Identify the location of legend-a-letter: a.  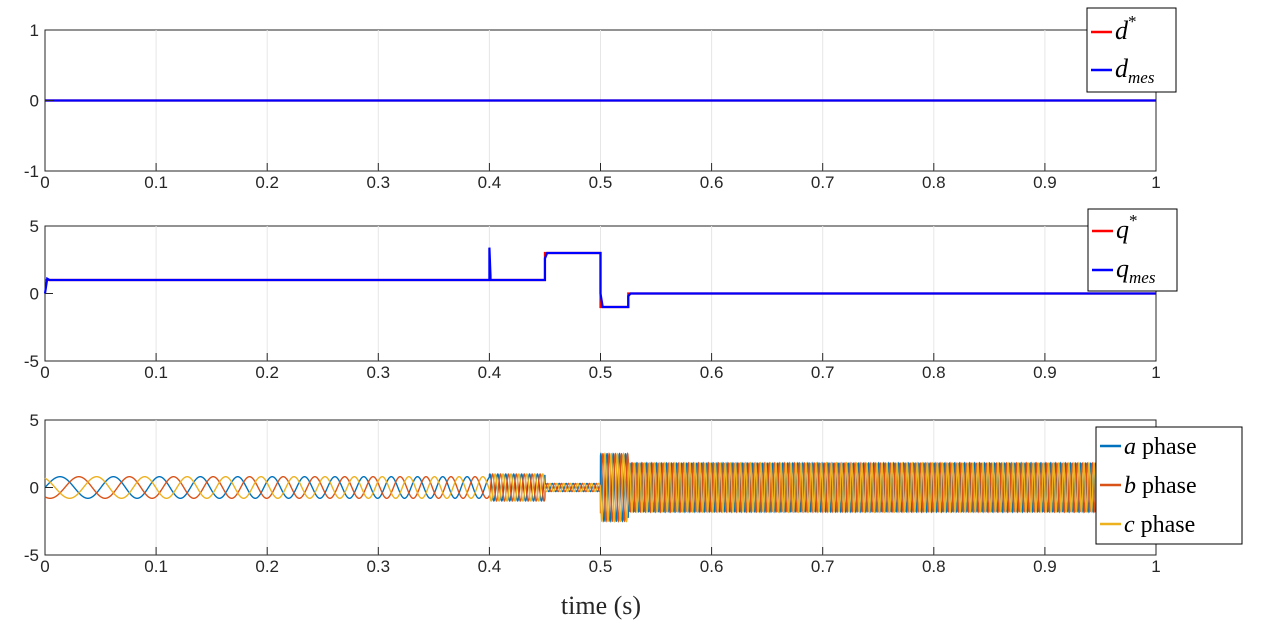
(1130, 447).